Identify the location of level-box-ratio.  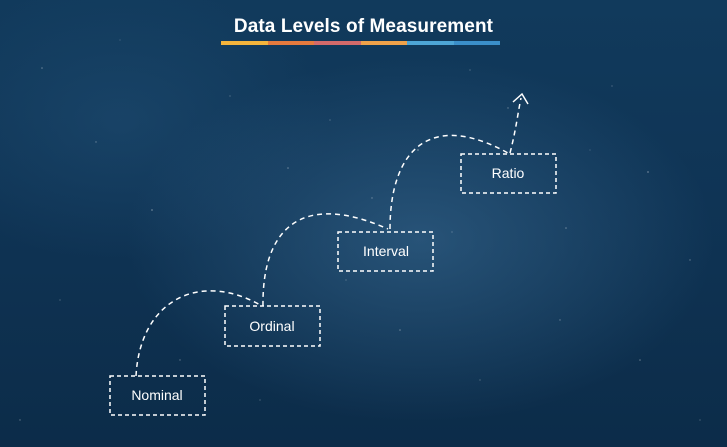
(508, 173).